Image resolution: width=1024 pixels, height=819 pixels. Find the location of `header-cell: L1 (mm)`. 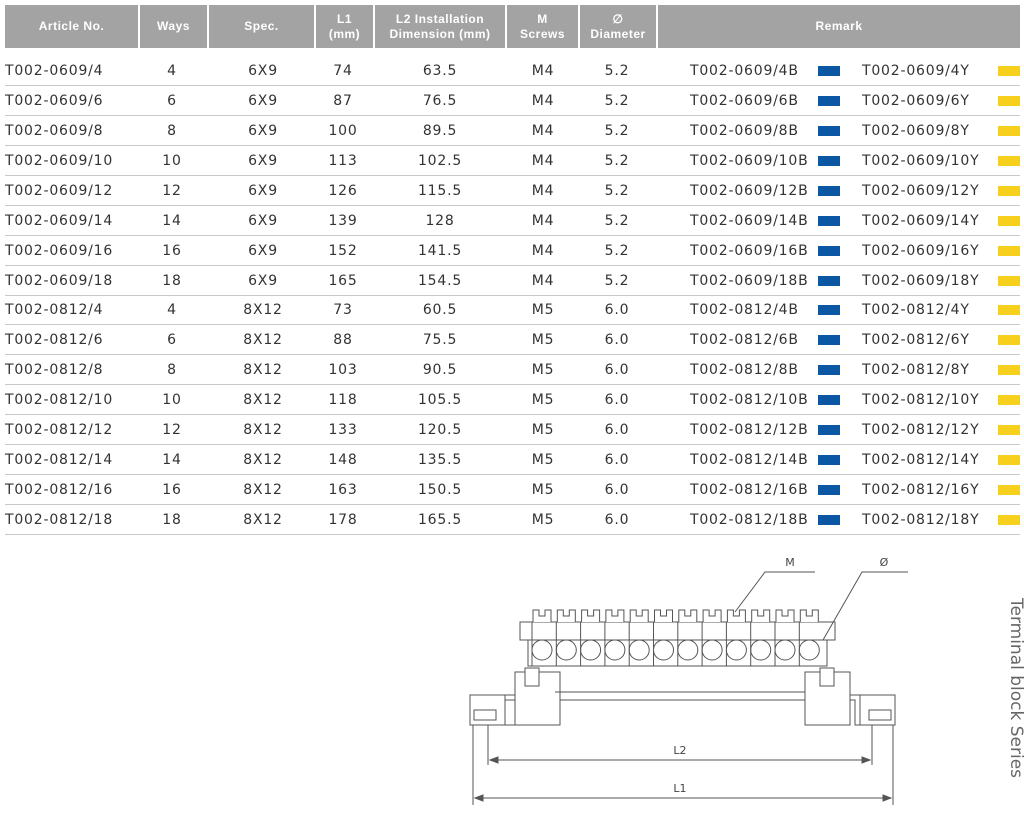

header-cell: L1 (mm) is located at coordinates (344, 26).